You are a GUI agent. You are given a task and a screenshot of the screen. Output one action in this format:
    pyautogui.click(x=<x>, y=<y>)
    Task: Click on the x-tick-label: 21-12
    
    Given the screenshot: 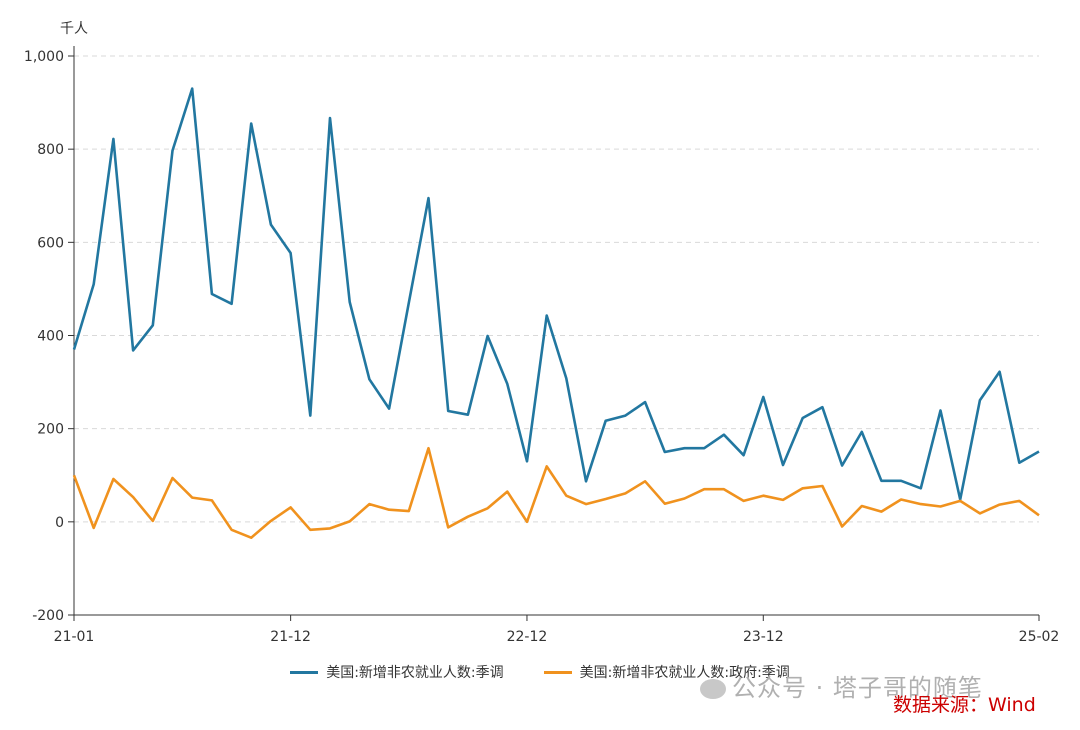 What is the action you would take?
    pyautogui.click(x=290, y=637)
    